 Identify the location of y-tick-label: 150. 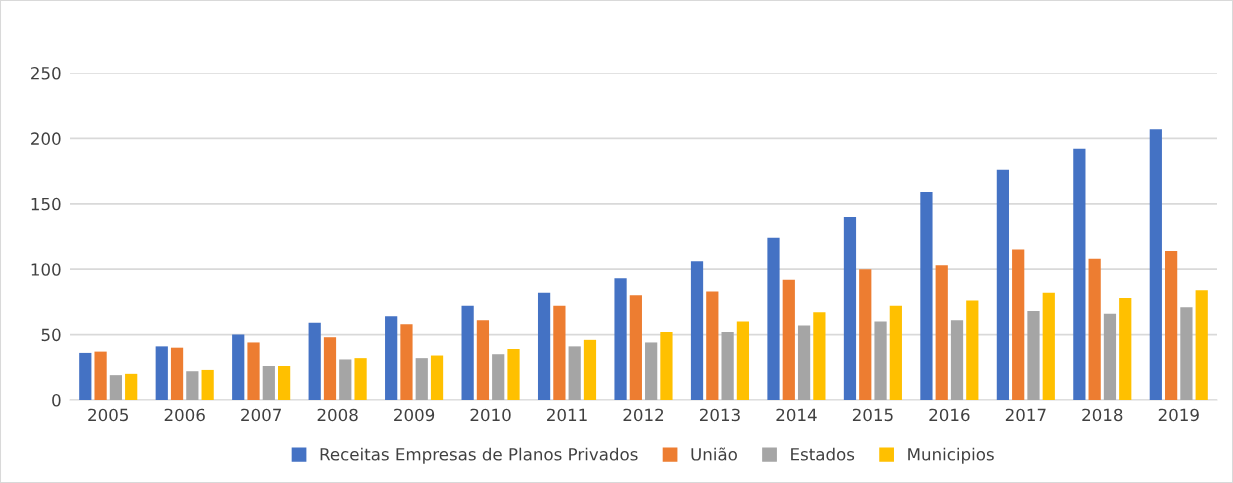
(46, 204).